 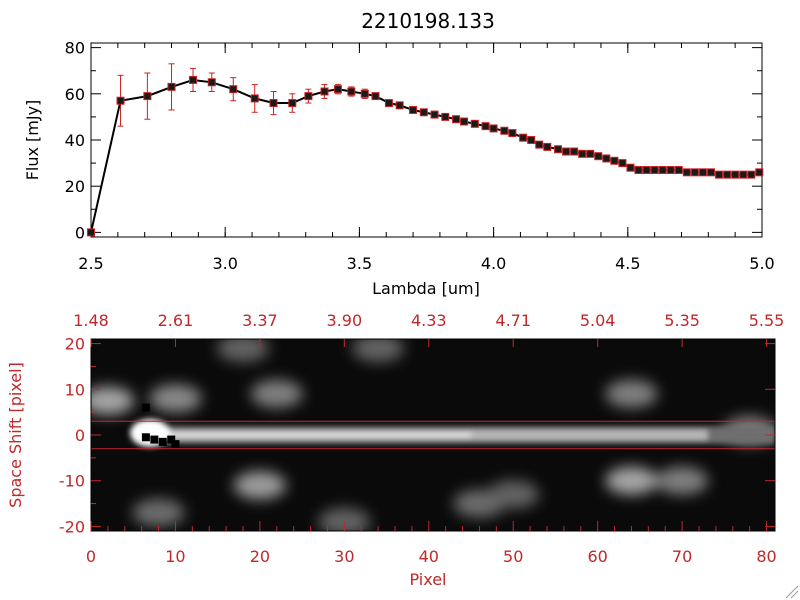 I want to click on spectrum-x-tick-label: 2.5, so click(x=90, y=263).